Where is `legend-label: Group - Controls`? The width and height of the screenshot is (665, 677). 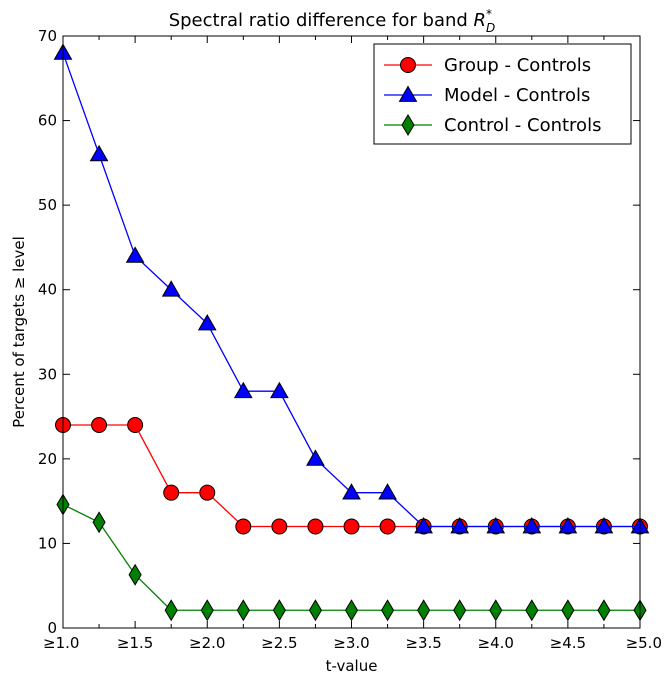 legend-label: Group - Controls is located at coordinates (517, 65).